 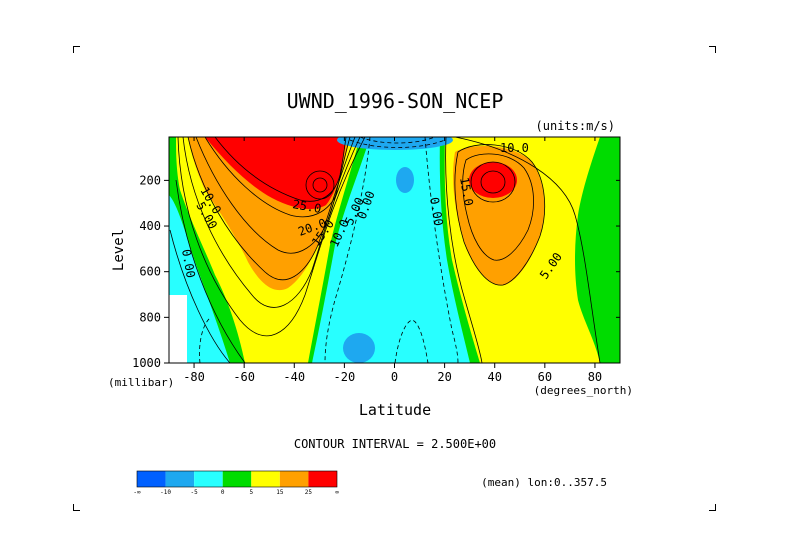 What do you see at coordinates (575, 126) in the screenshot?
I see `units-label: (units:m/s)` at bounding box center [575, 126].